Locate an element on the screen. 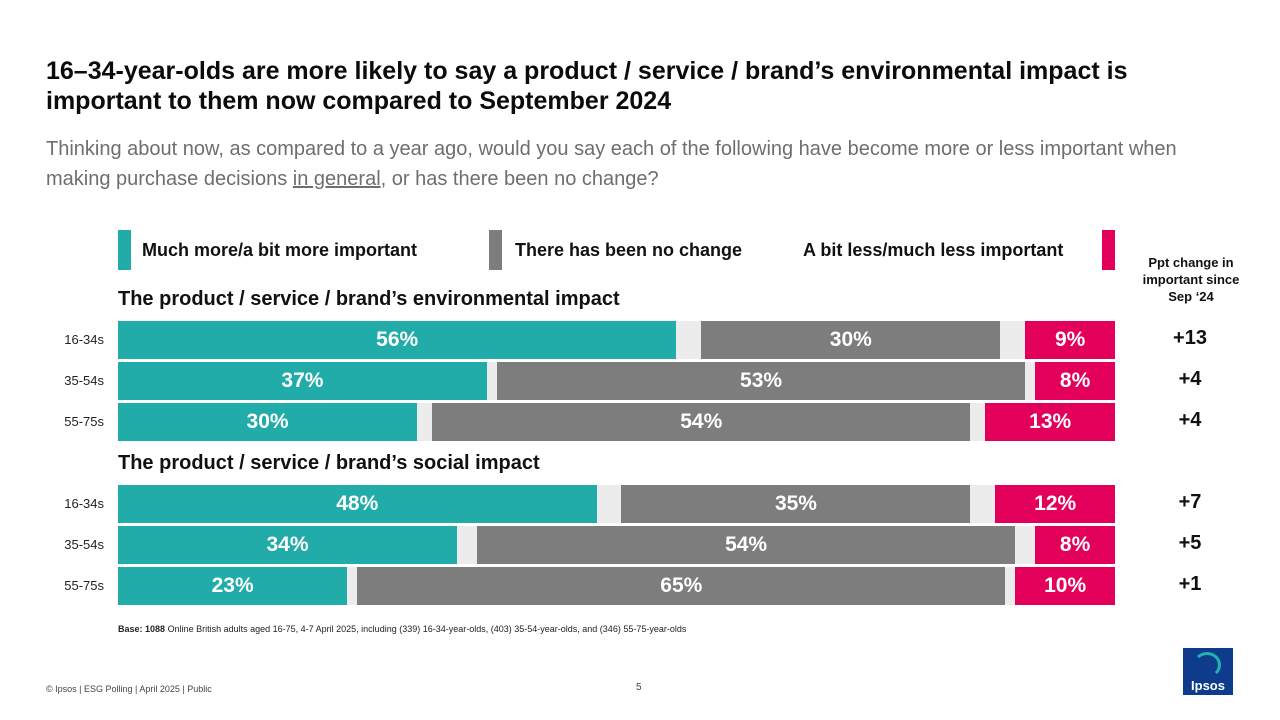  question-text-end: , or has there been no change? is located at coordinates (519, 179).